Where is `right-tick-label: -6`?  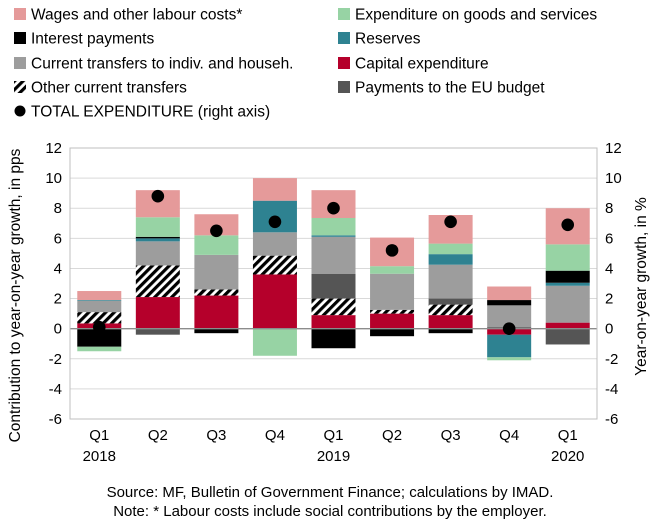 right-tick-label: -6 is located at coordinates (611, 419).